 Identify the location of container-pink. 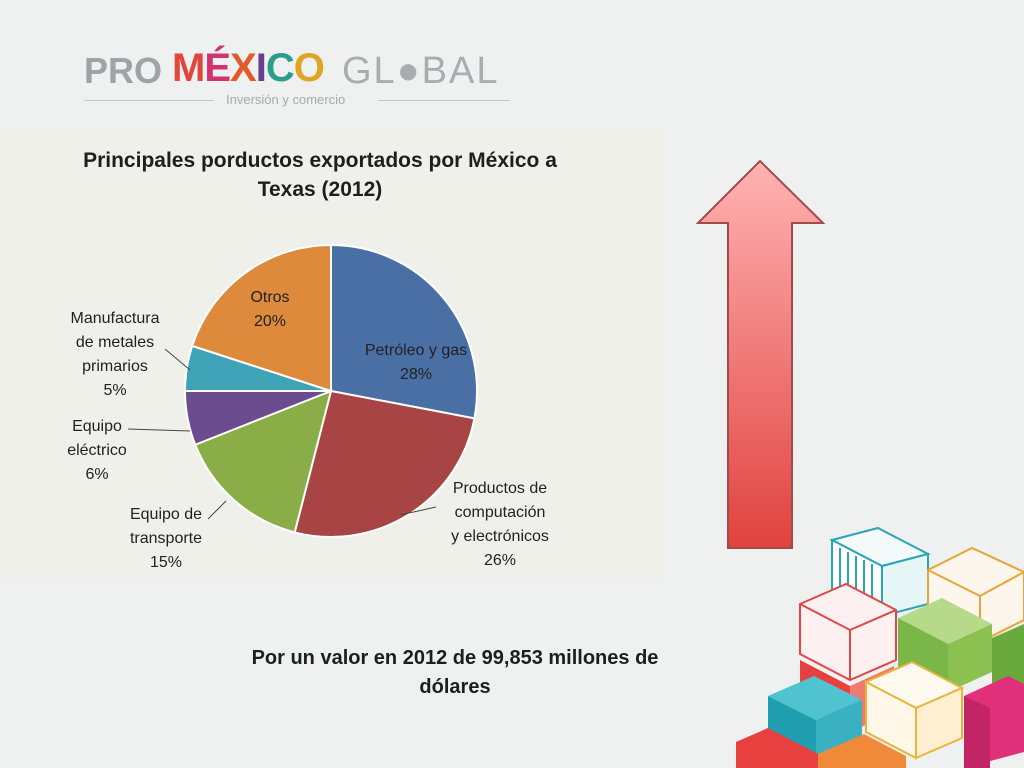
(994, 722).